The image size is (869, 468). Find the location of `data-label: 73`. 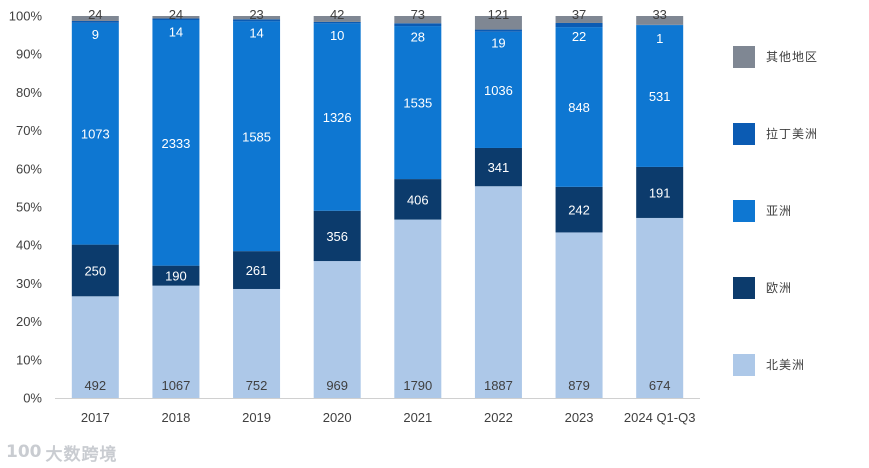

data-label: 73 is located at coordinates (418, 14).